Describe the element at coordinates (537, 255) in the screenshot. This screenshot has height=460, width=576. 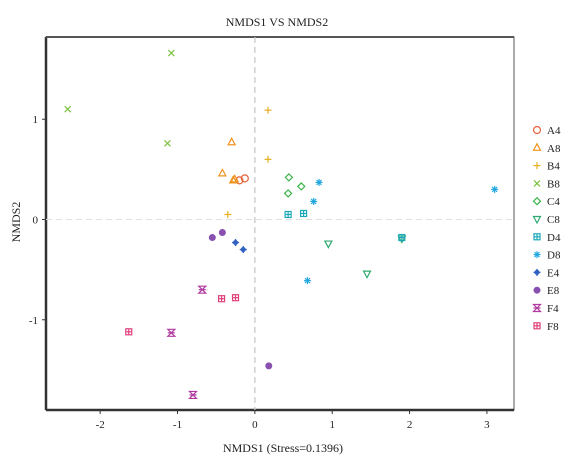
I see `legend-marker-d8` at that location.